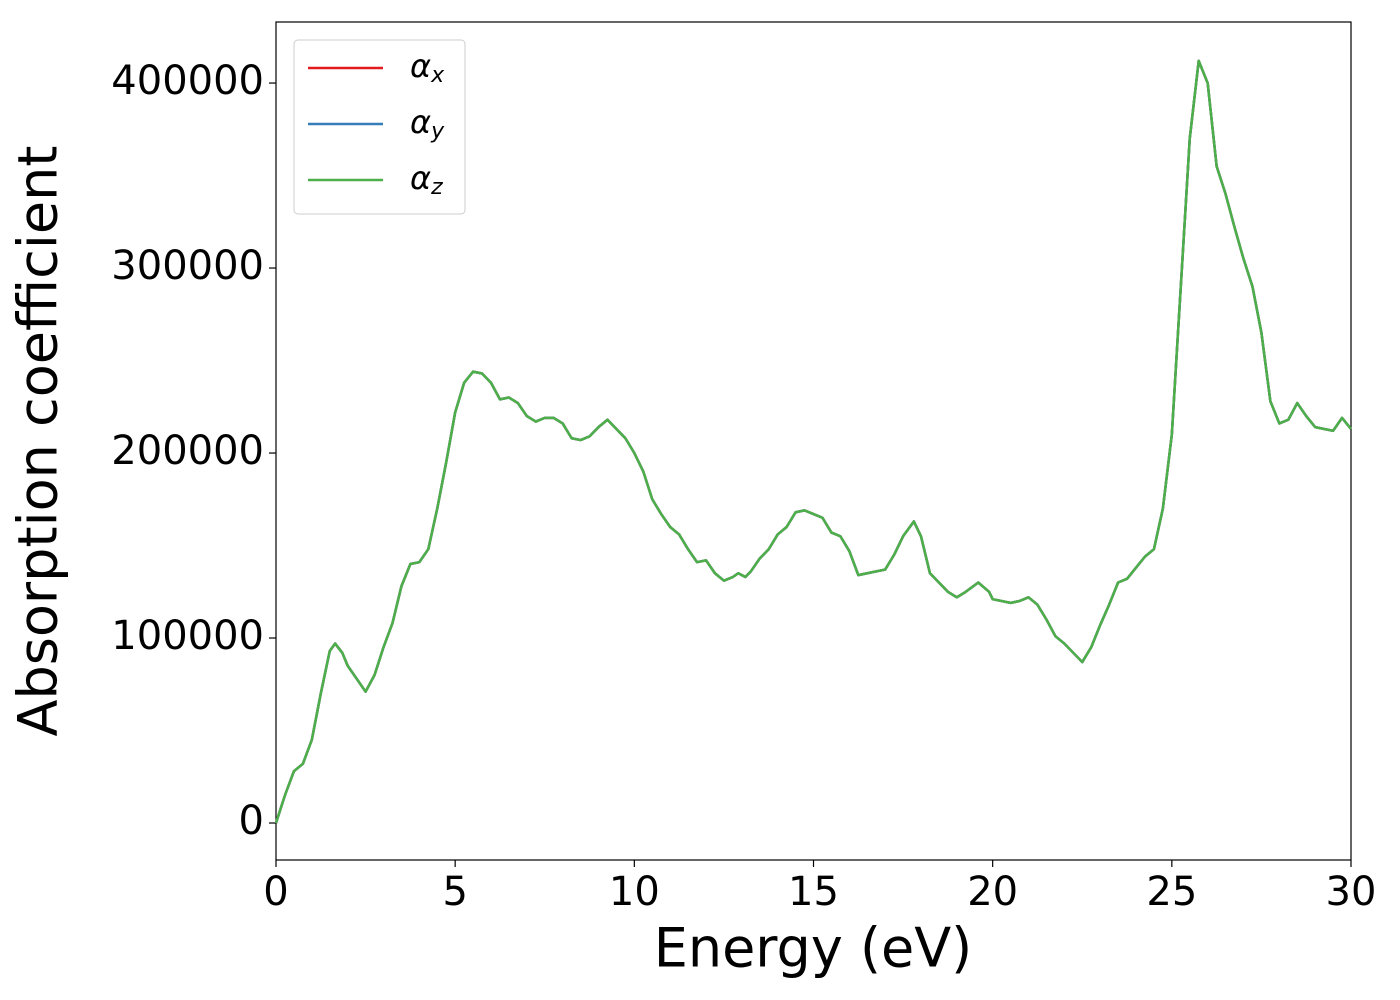  I want to click on y-axis-label: Absorption coefficient, so click(38, 441).